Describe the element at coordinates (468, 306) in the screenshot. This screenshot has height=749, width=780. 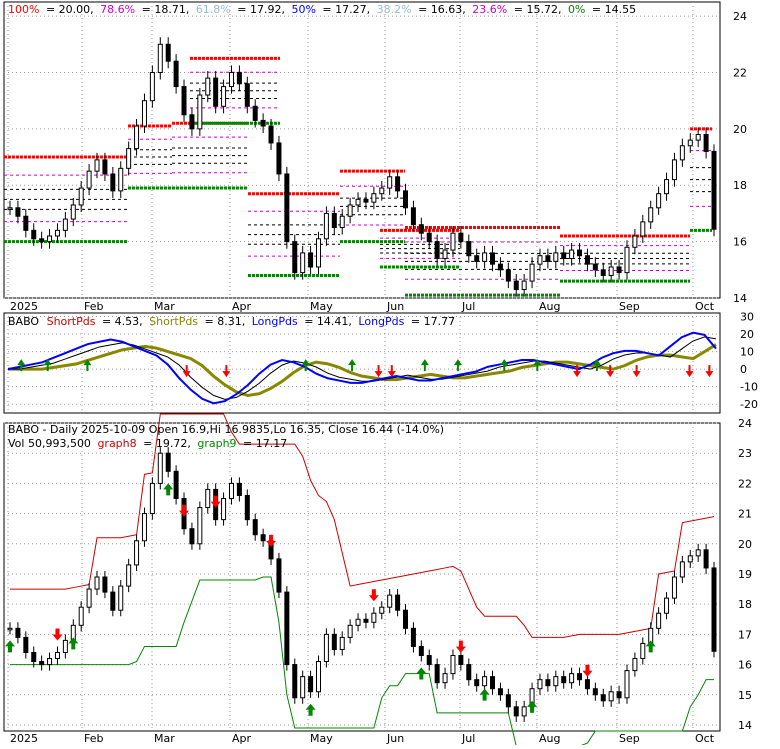
I see `price-x-tick-label: Jul` at that location.